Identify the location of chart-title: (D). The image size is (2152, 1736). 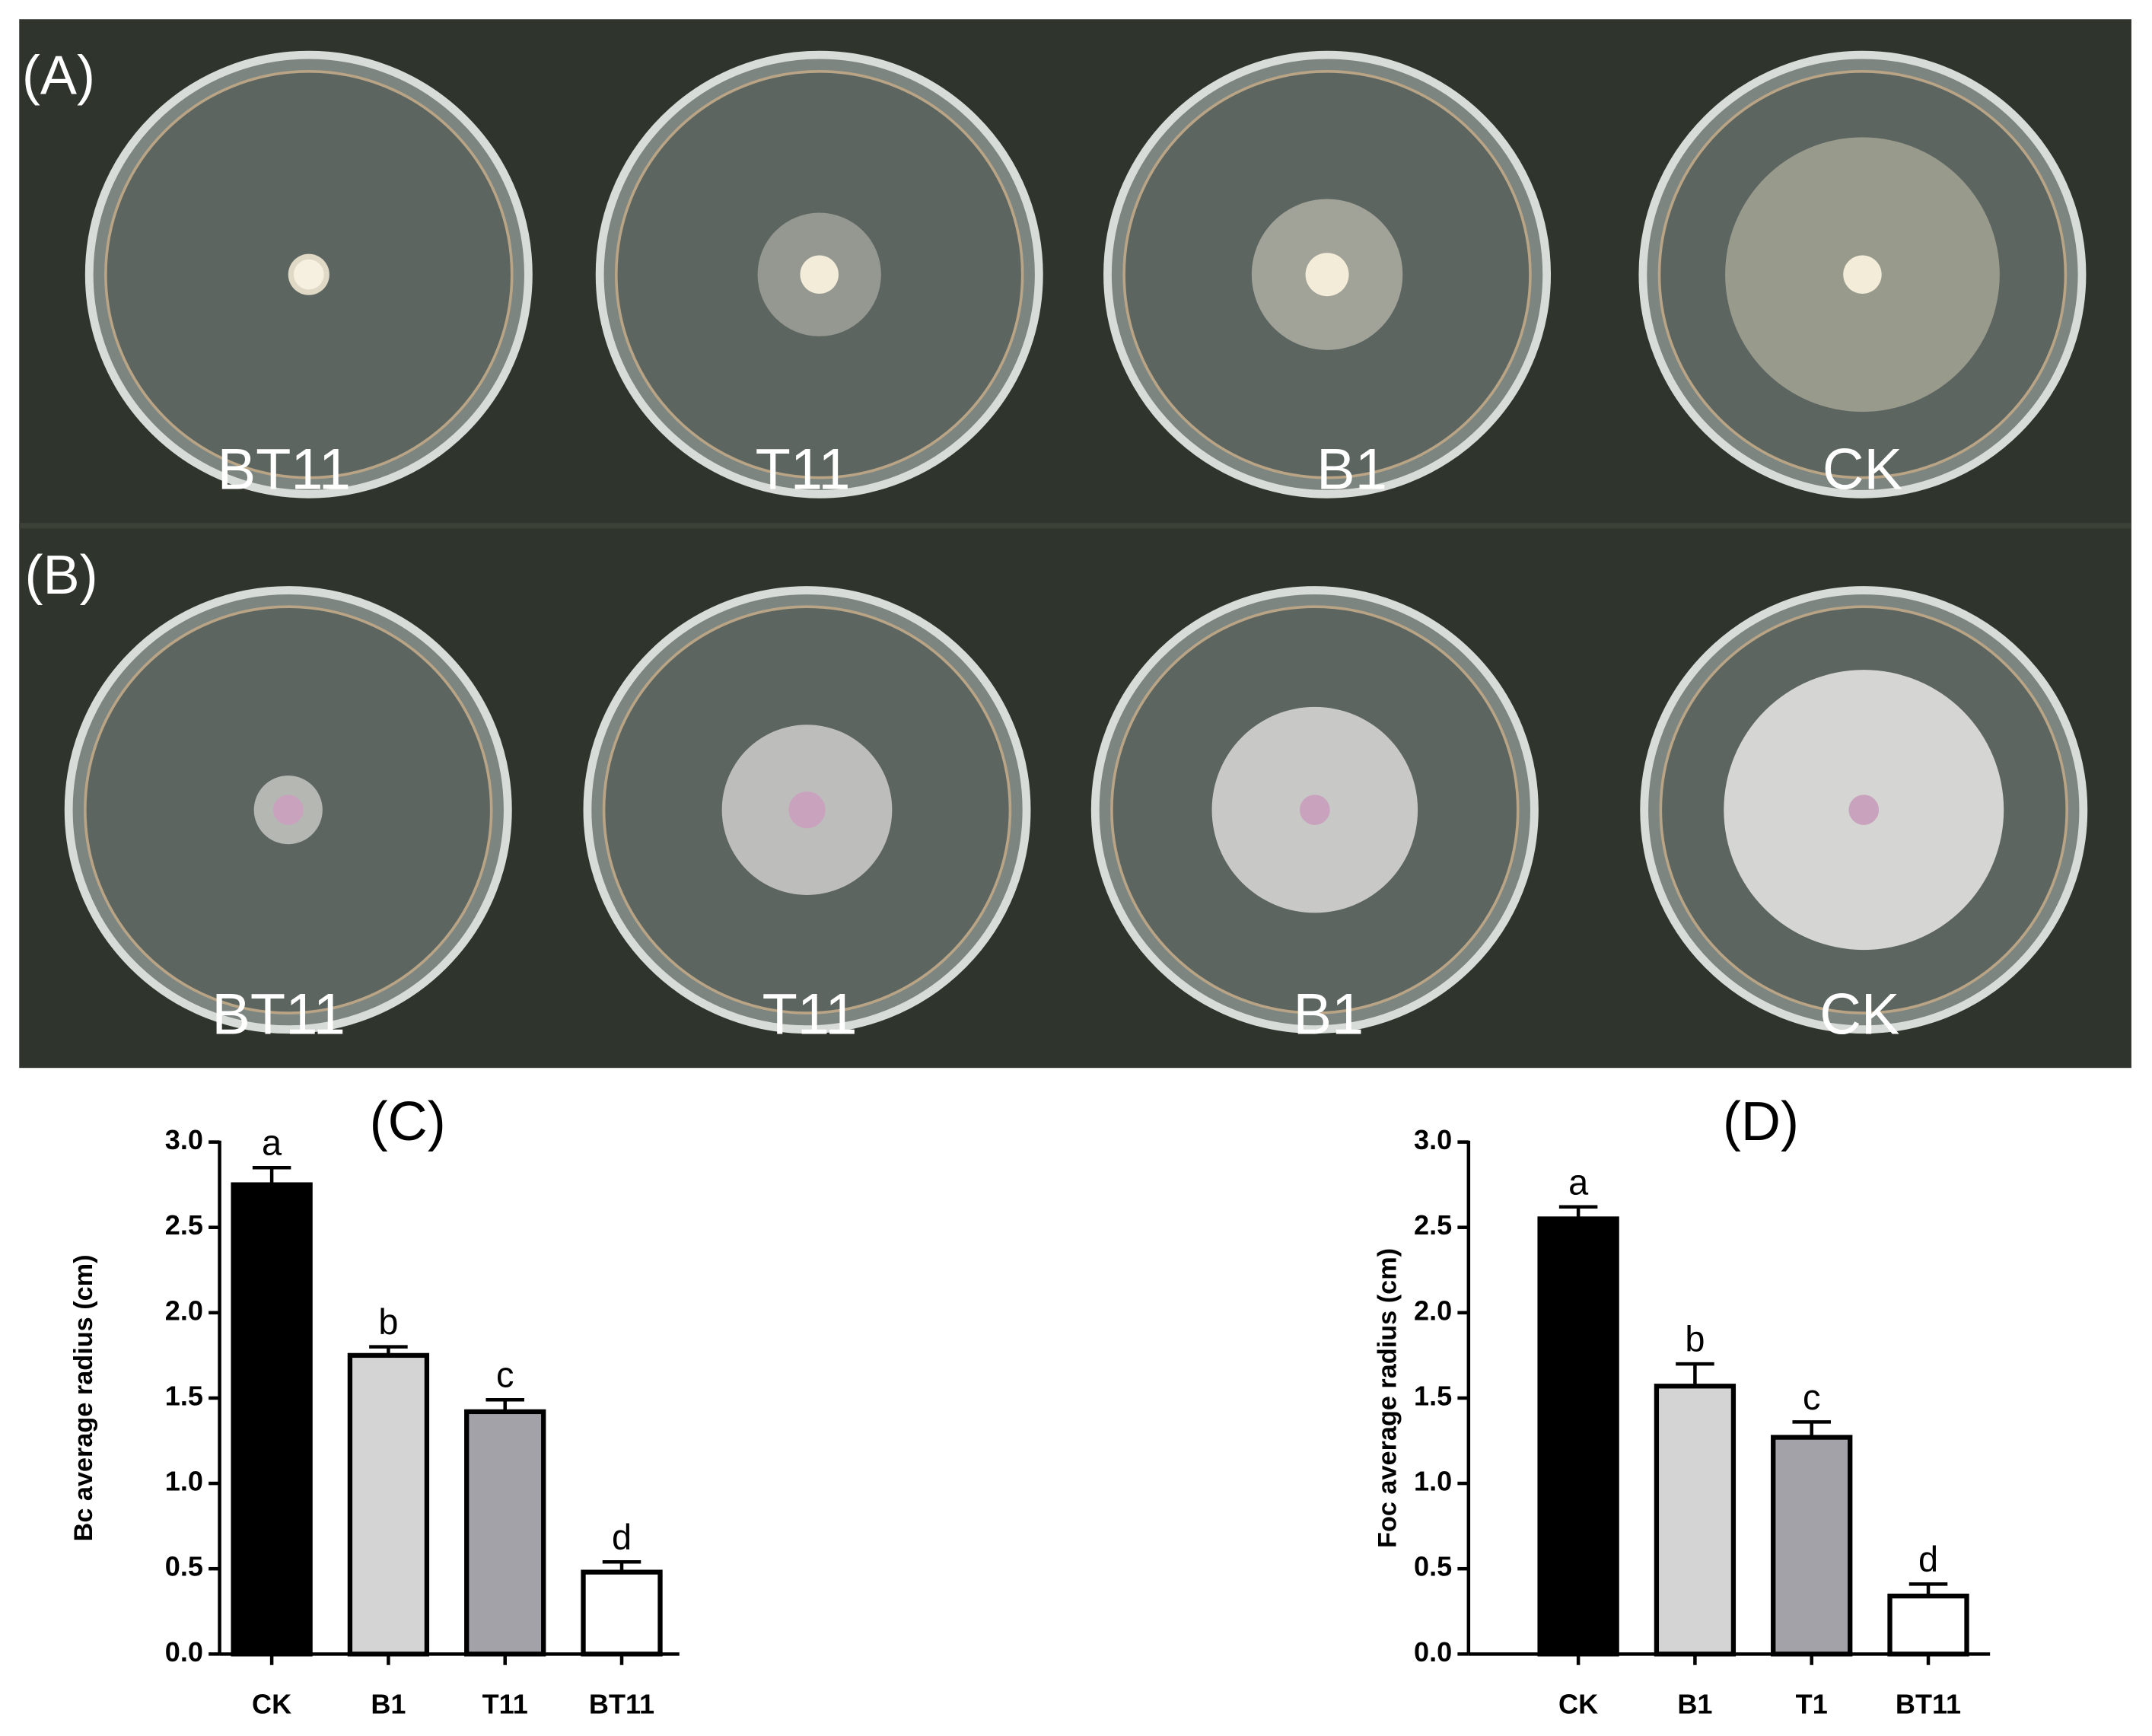
(1761, 1121).